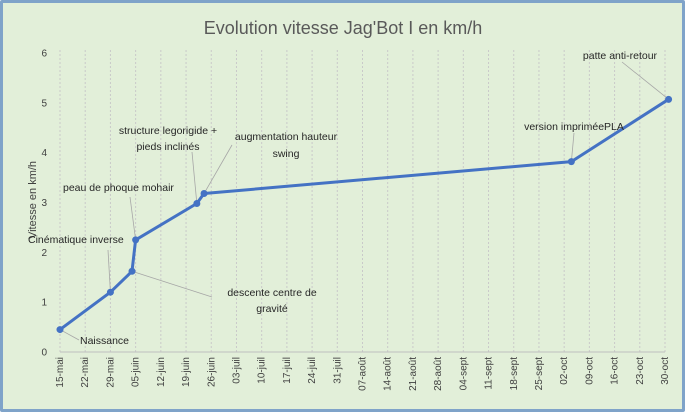 This screenshot has width=685, height=412. What do you see at coordinates (287, 370) in the screenshot?
I see `x-tick-label: 17-juil` at bounding box center [287, 370].